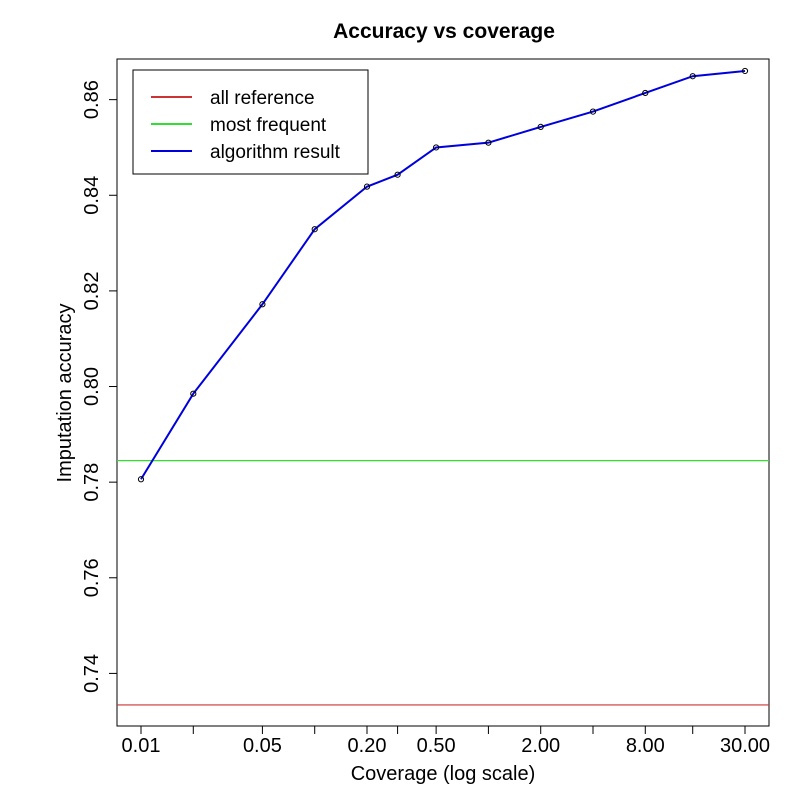 The image size is (800, 800). I want to click on y-tick-label: 0.80, so click(92, 386).